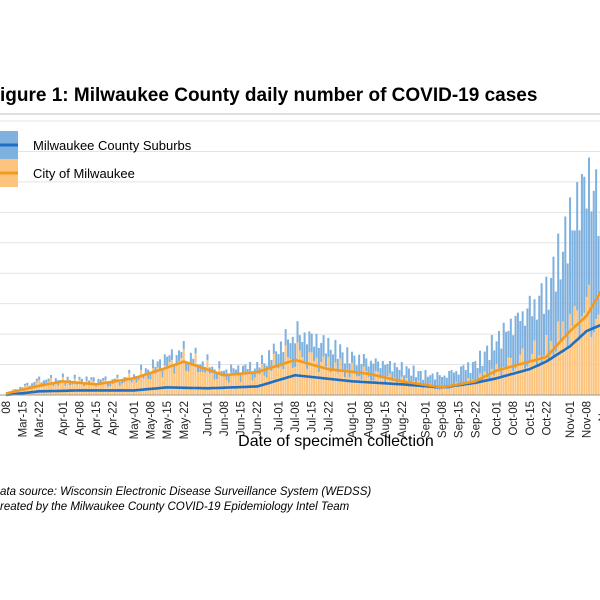 The image size is (600, 600). What do you see at coordinates (547, 418) in the screenshot?
I see `x-tick-label: Oct-22` at bounding box center [547, 418].